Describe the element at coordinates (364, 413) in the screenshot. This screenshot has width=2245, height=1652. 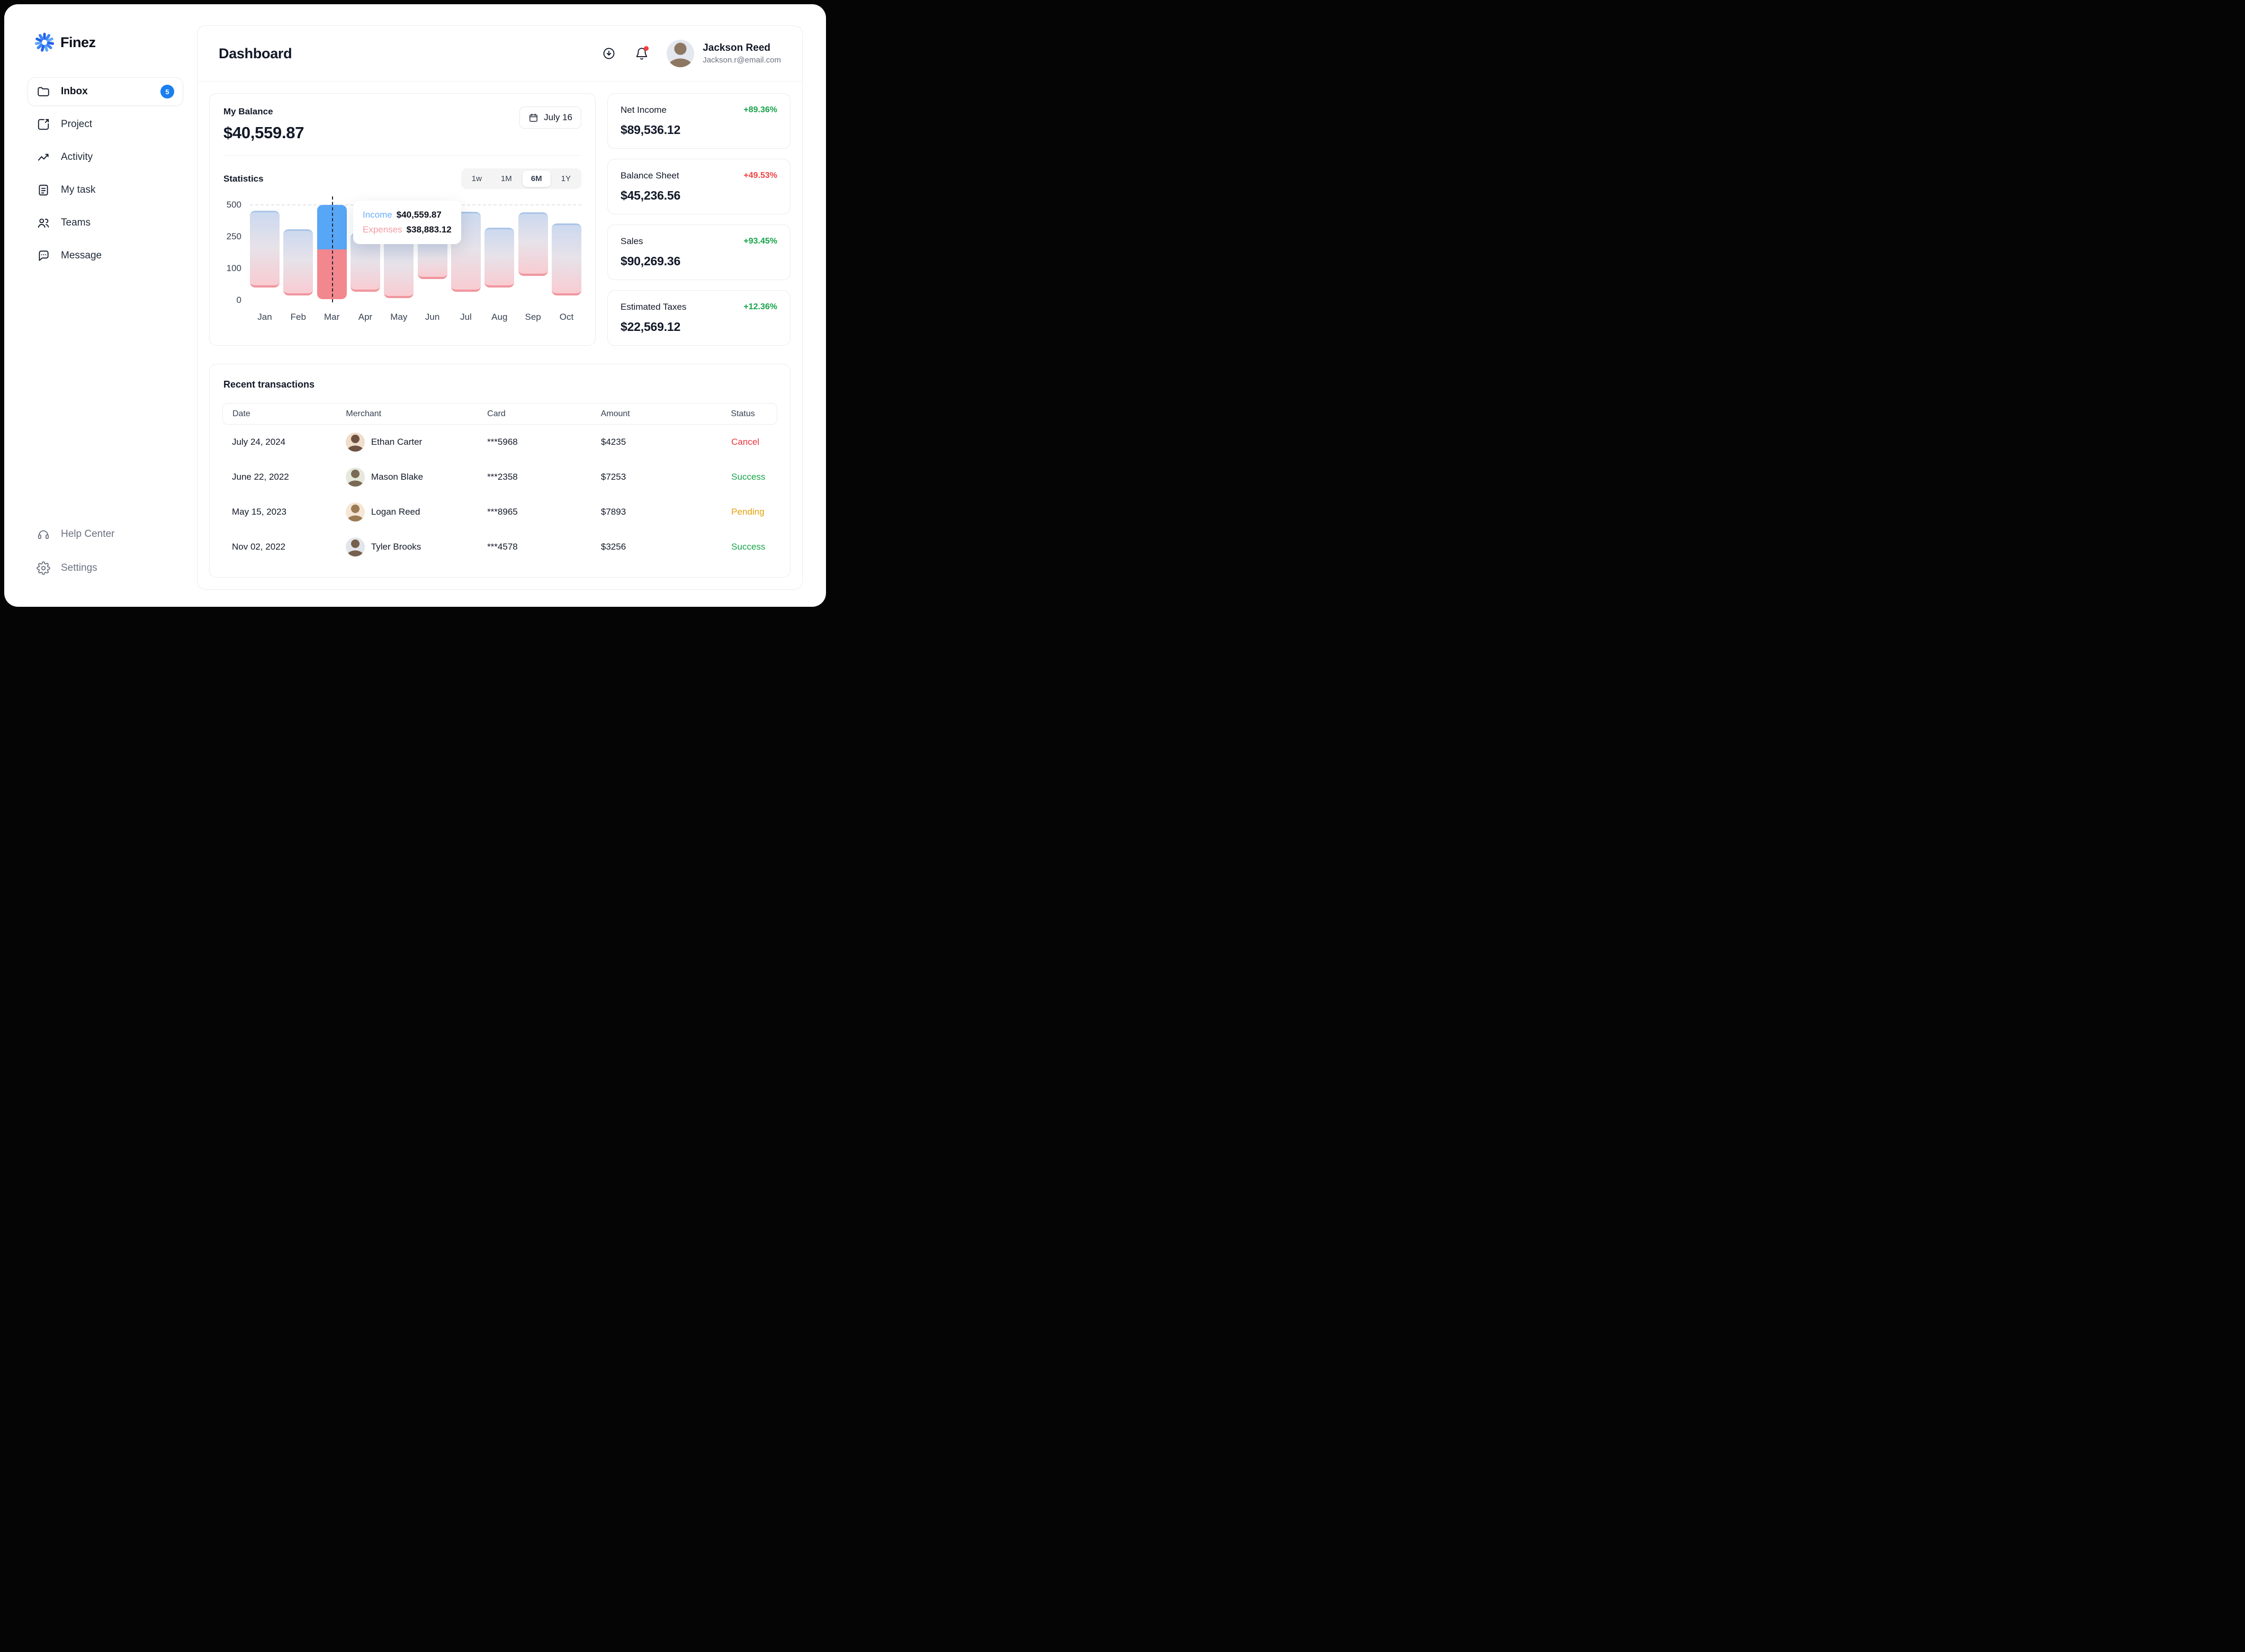
I see `column-header-merchant: Merchant` at that location.